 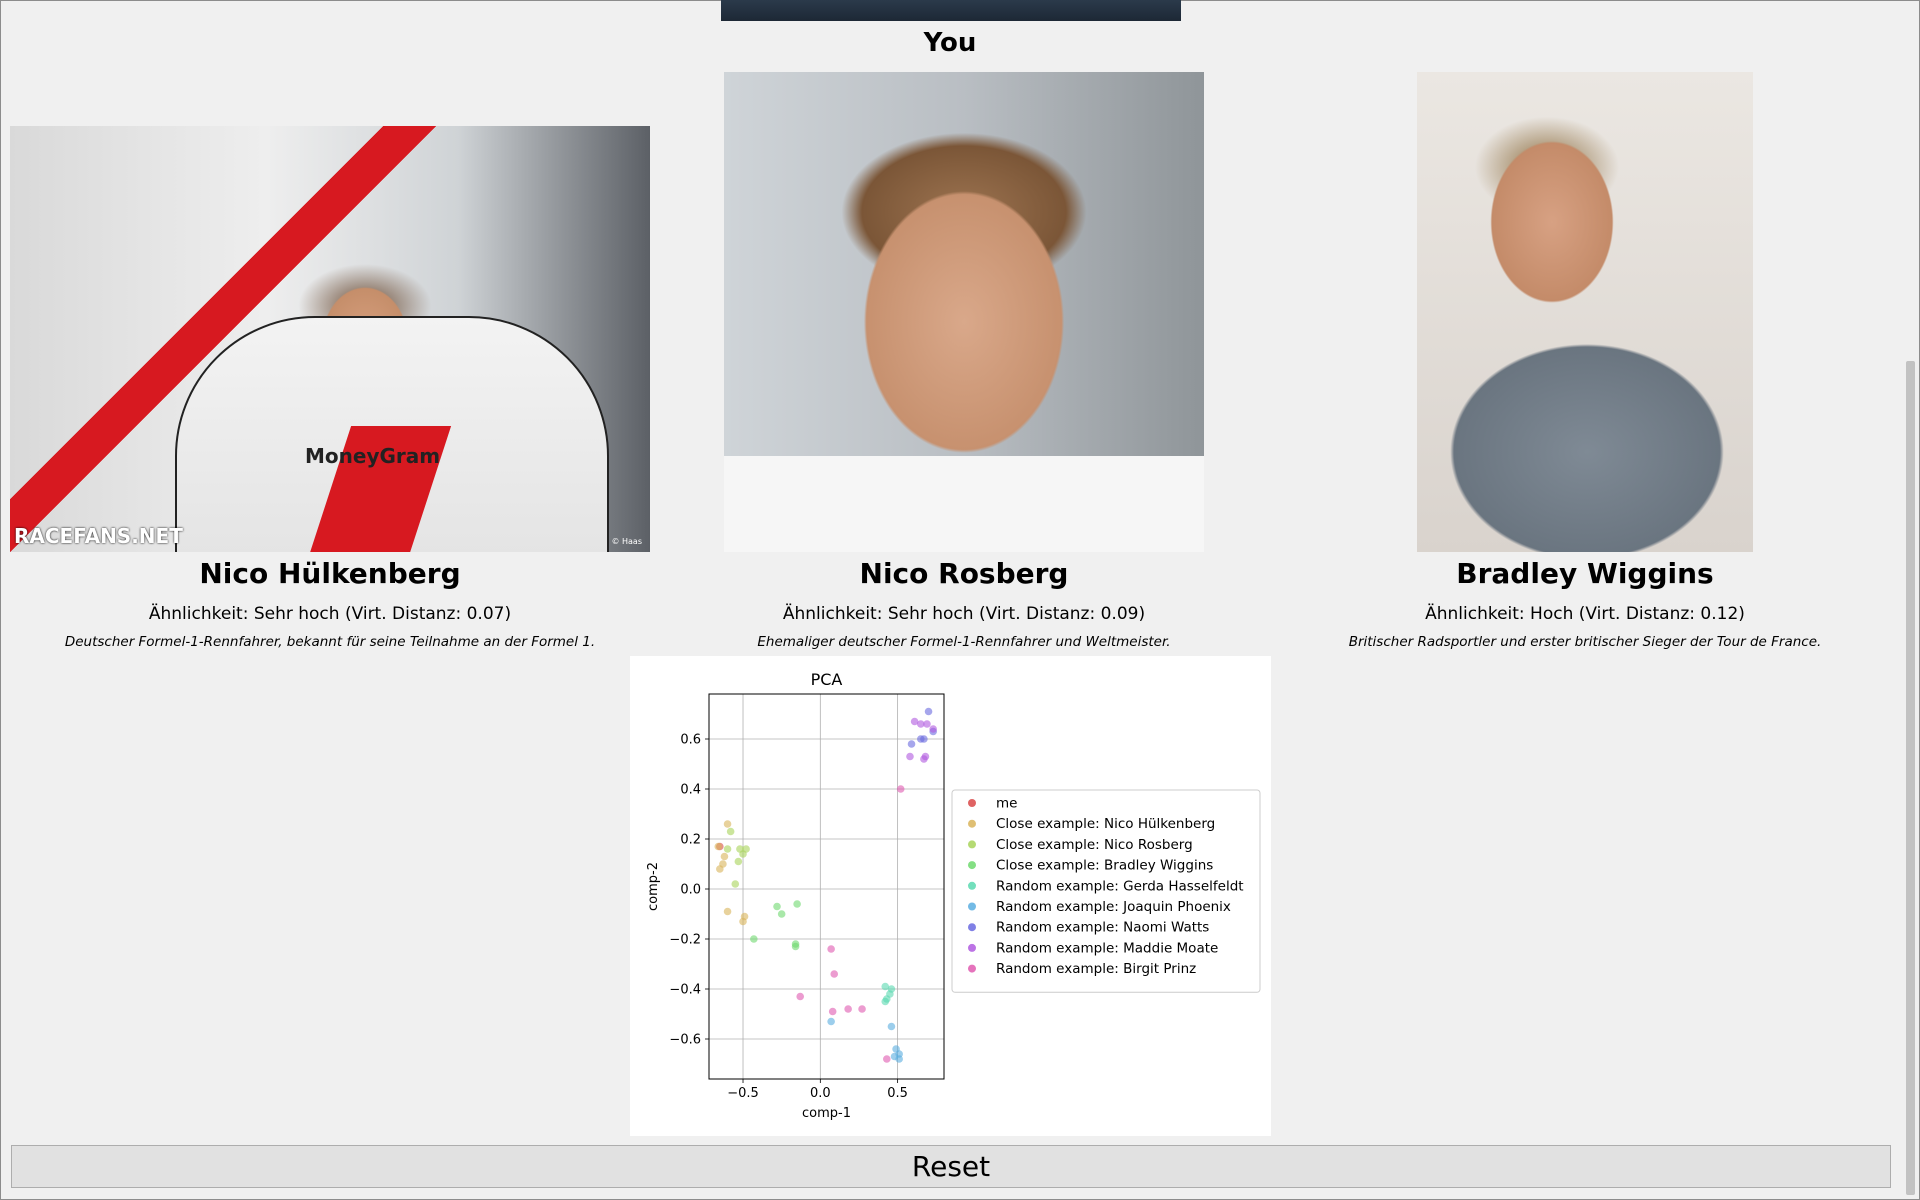 I want to click on legend-label: Close example: Nico Hülkenberg, so click(x=1105, y=824).